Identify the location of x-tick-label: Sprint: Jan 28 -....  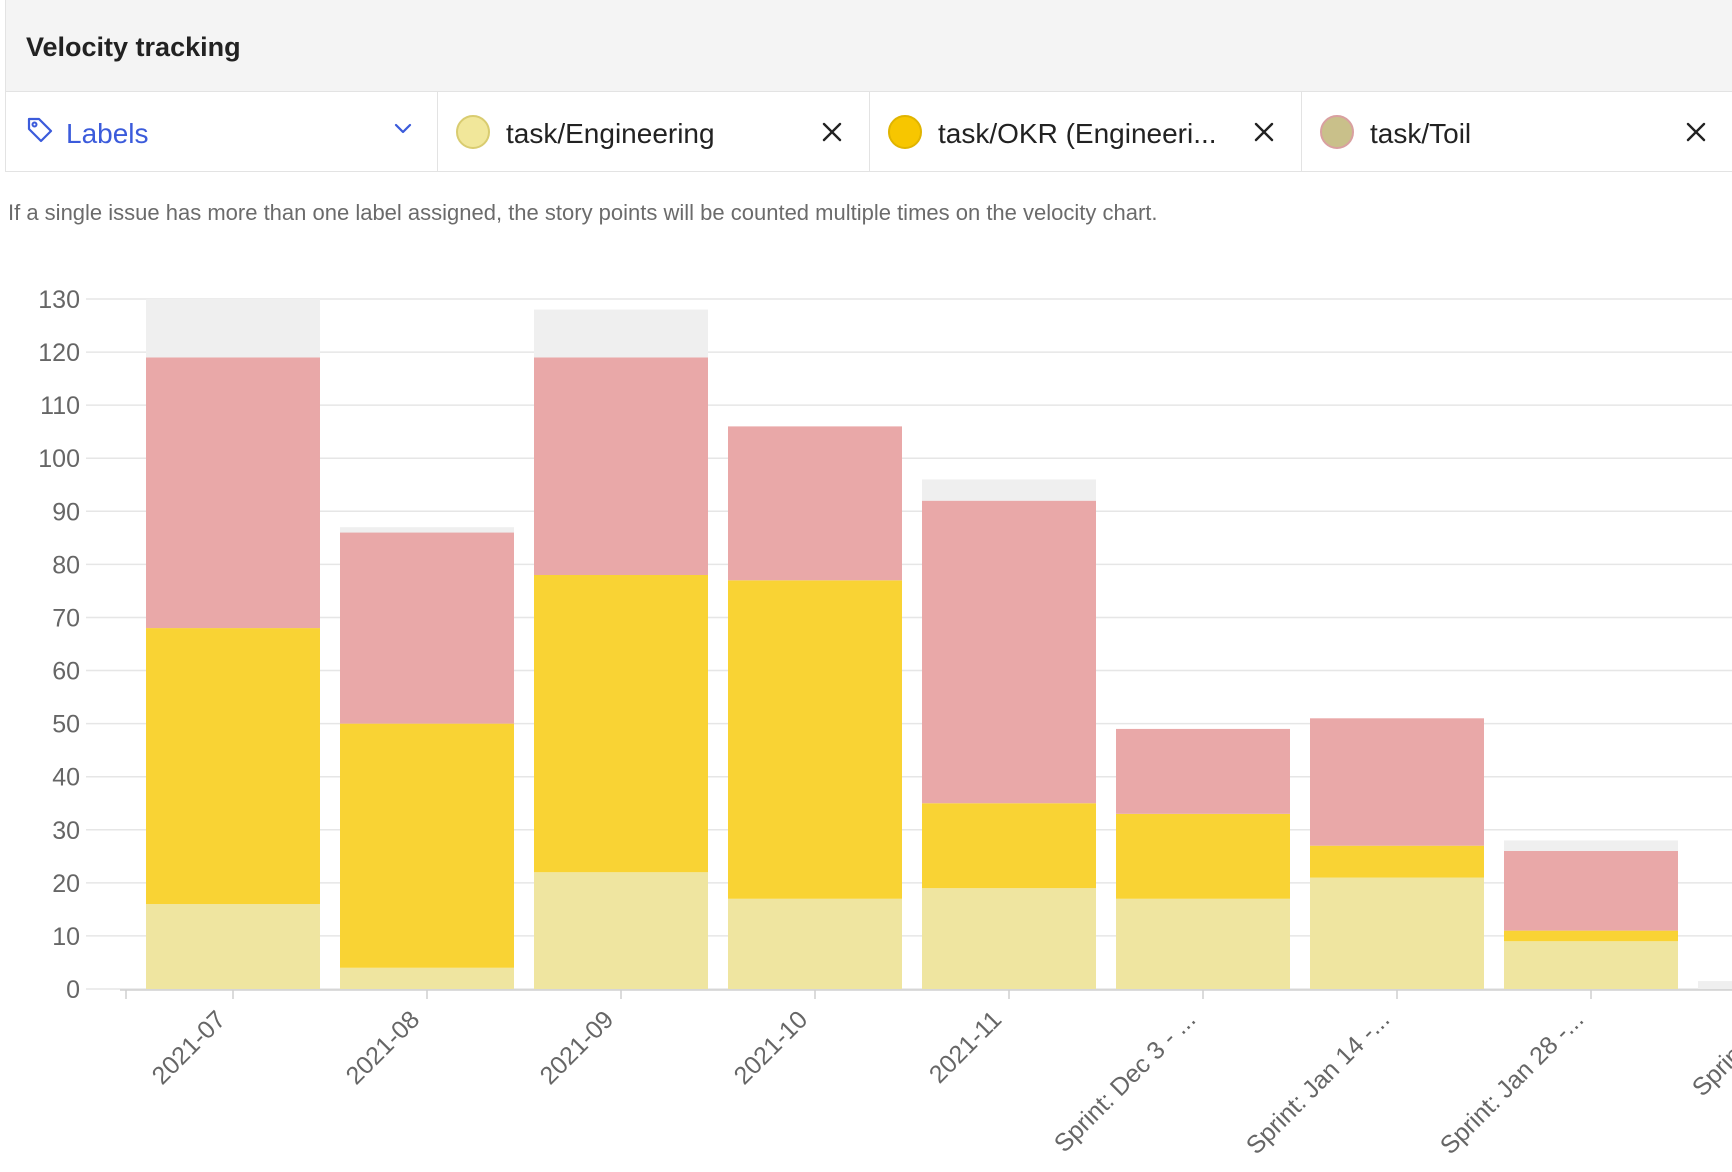
(1512, 1082).